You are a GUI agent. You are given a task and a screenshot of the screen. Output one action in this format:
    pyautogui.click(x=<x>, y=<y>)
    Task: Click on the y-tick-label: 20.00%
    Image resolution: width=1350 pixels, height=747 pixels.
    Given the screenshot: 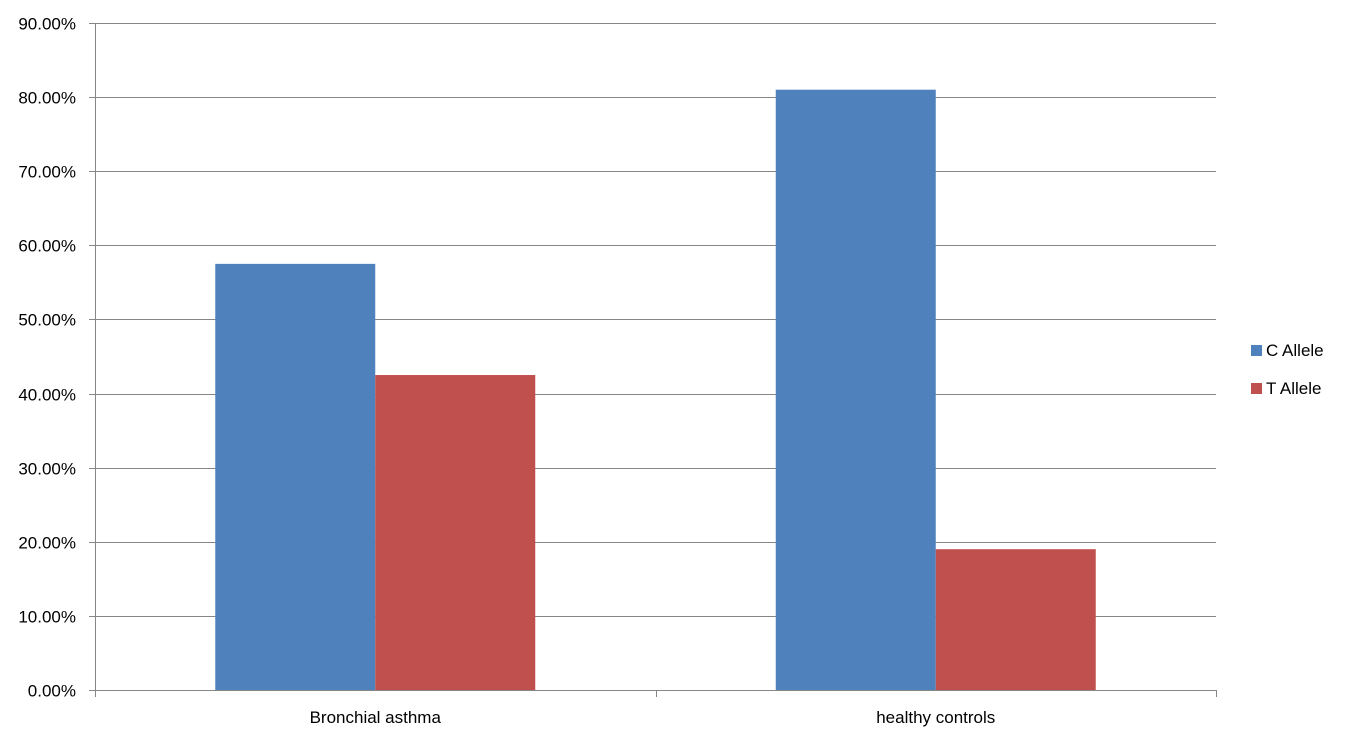 What is the action you would take?
    pyautogui.click(x=47, y=543)
    